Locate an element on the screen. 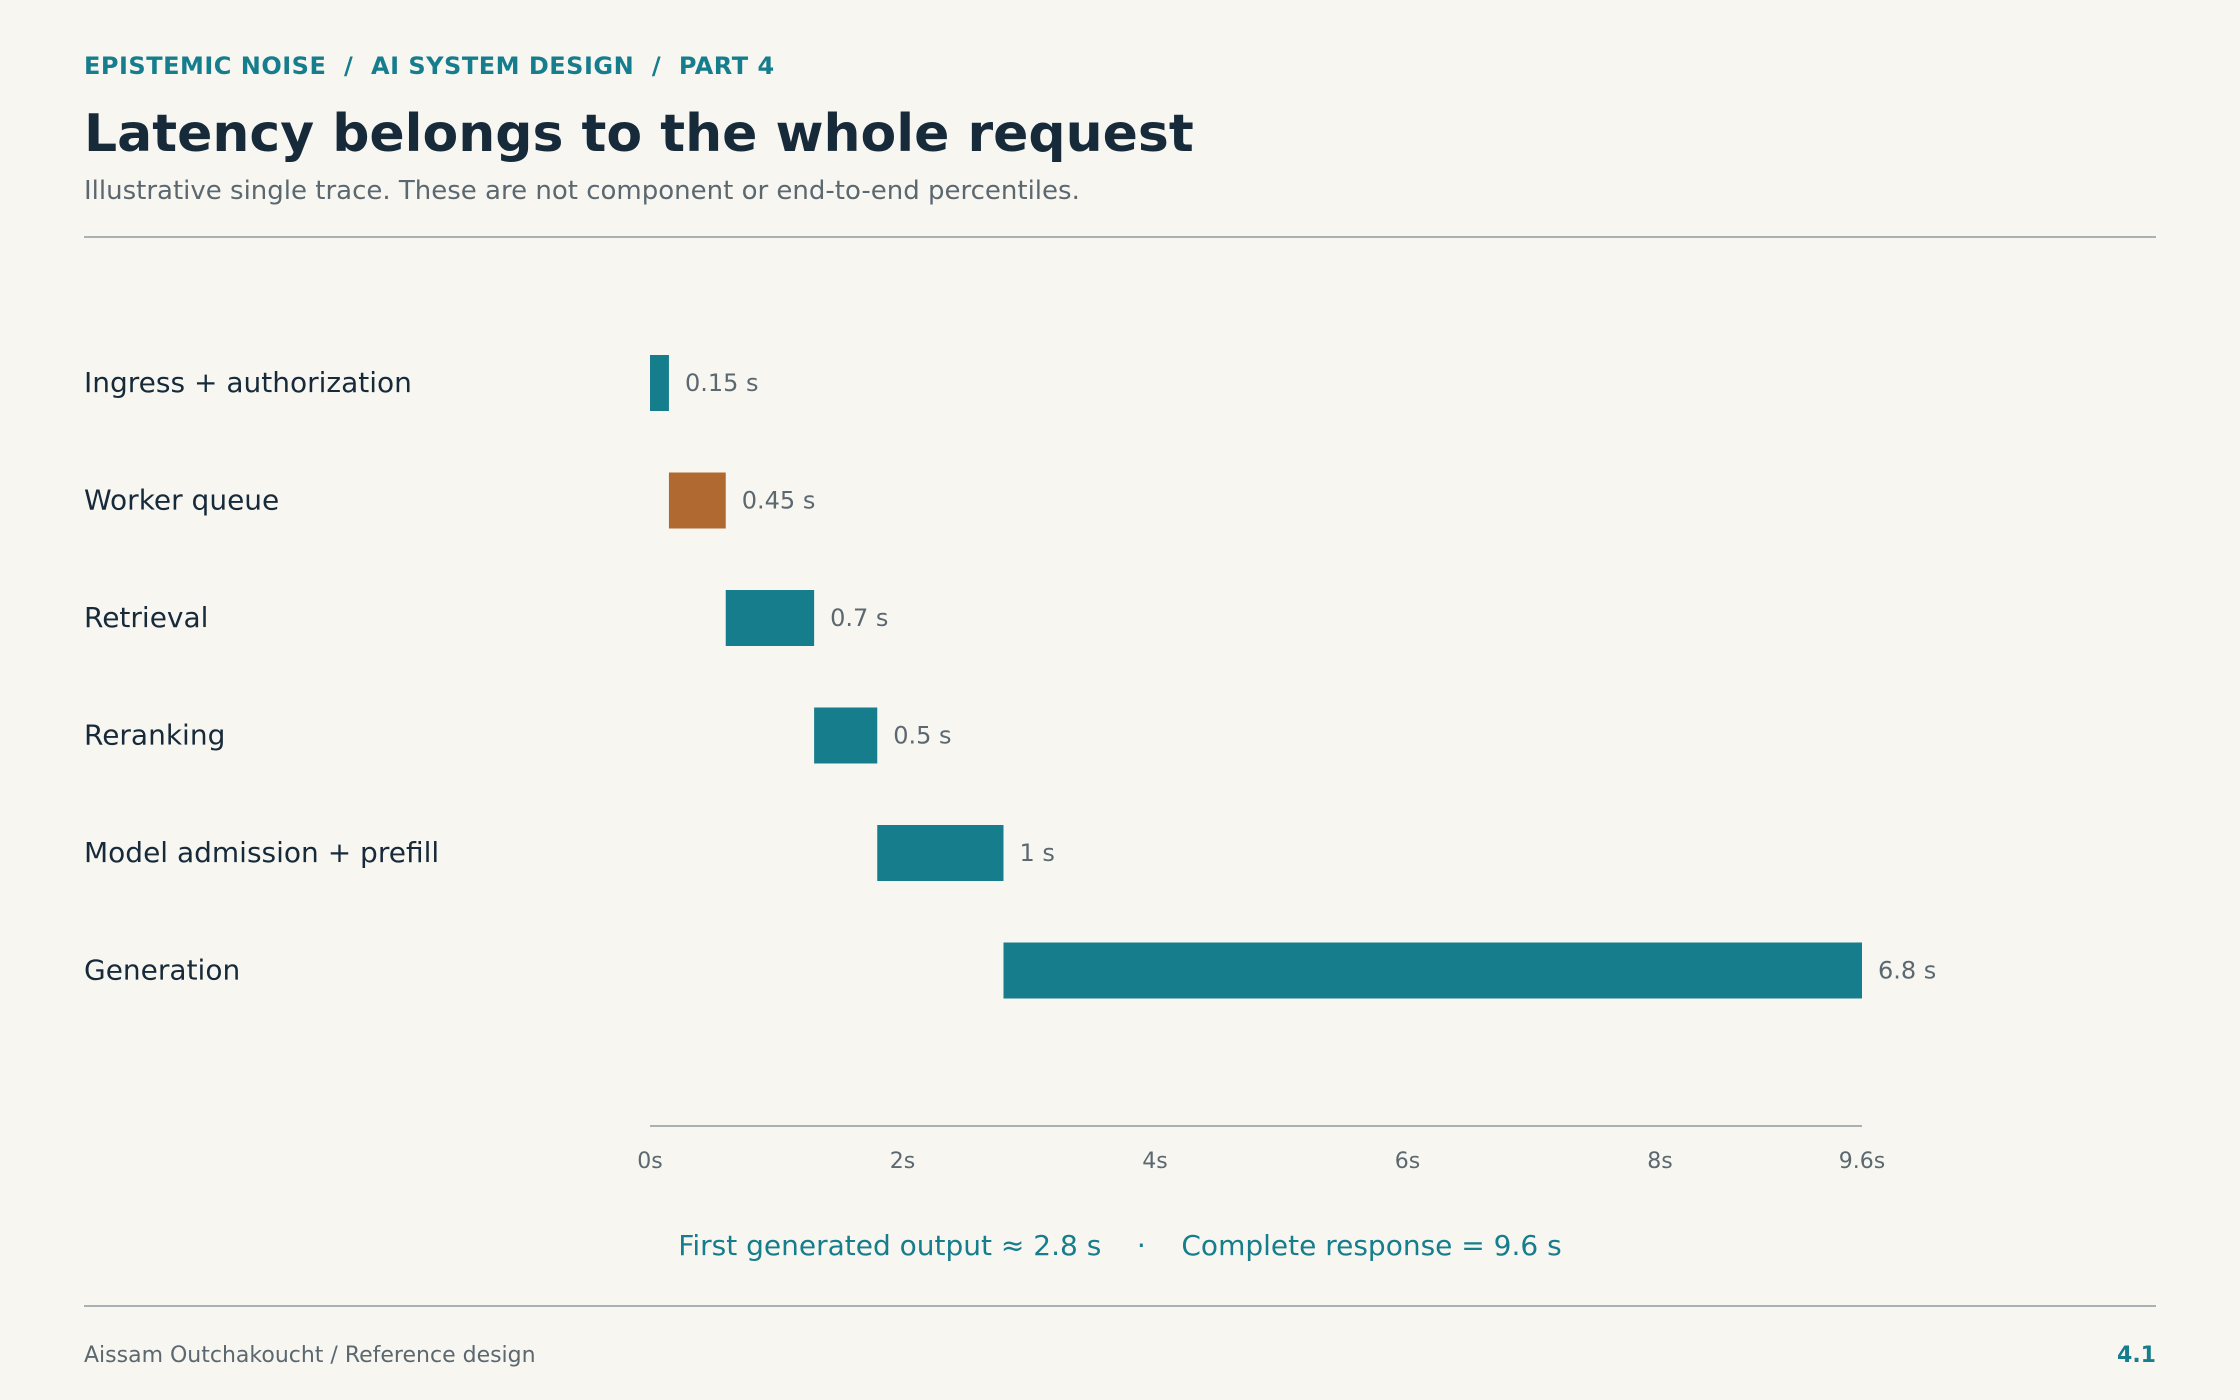 The height and width of the screenshot is (1400, 2240). x-tick-label: 2s is located at coordinates (902, 1161).